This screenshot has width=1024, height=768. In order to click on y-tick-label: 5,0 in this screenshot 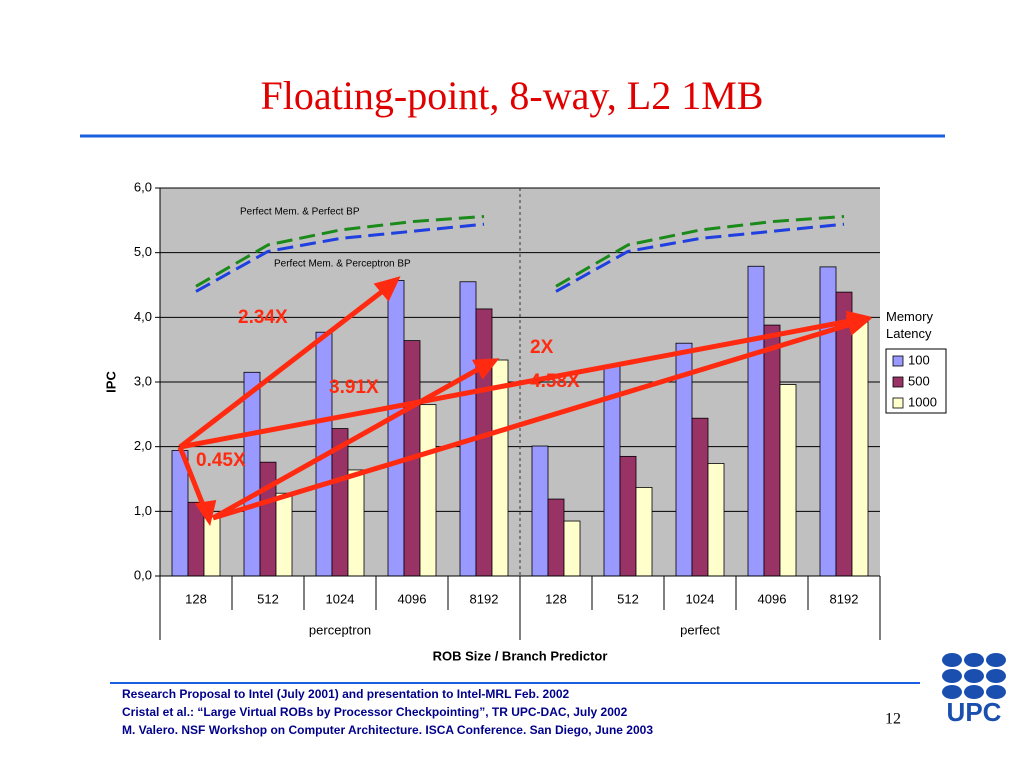, I will do `click(143, 251)`.